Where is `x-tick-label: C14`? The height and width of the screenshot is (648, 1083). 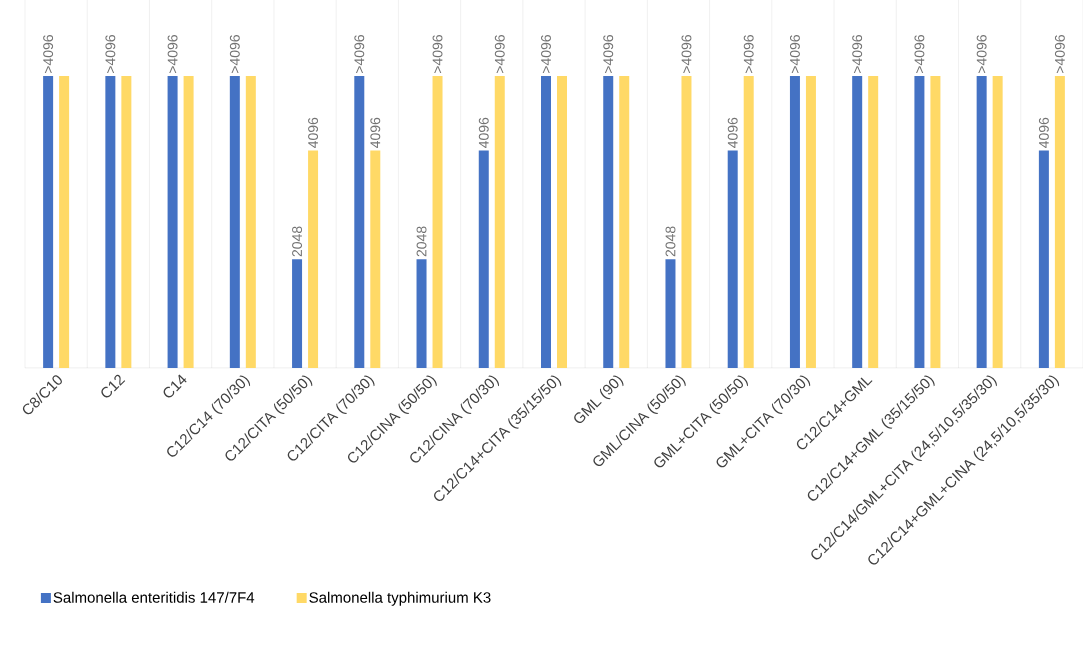 x-tick-label: C14 is located at coordinates (175, 386).